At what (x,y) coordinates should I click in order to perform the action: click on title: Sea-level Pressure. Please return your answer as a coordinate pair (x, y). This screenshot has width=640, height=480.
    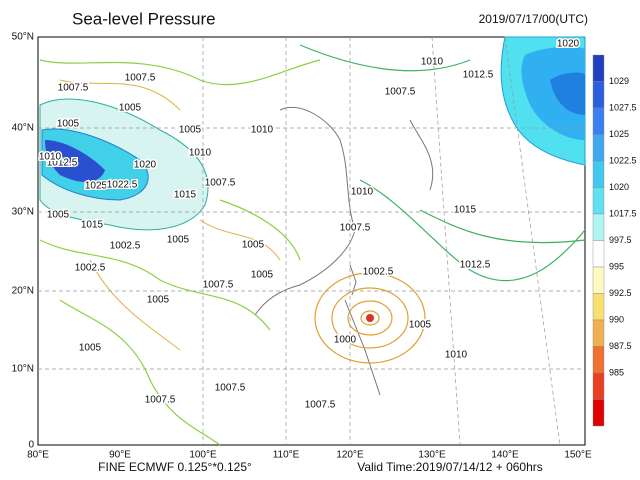
    Looking at the image, I should click on (144, 18).